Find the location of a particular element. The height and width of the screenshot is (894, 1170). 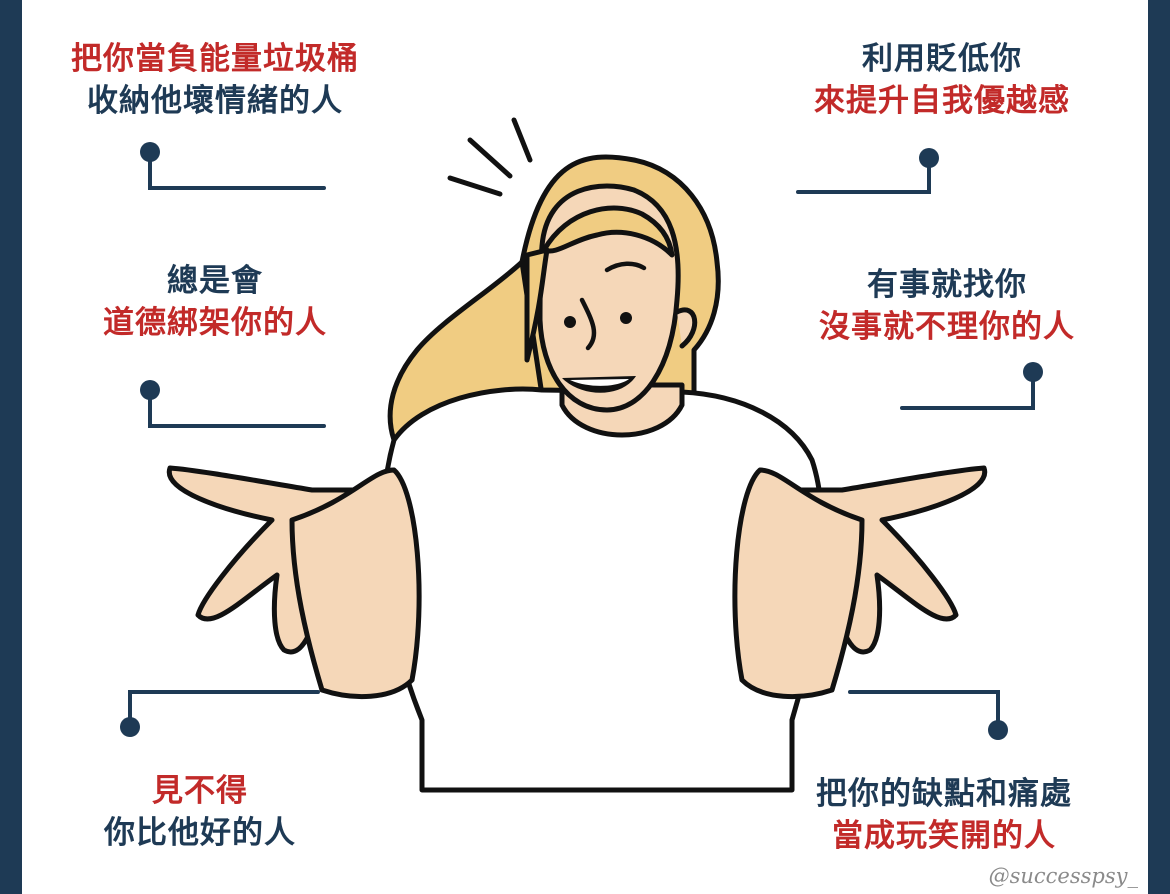

label-line: 見不得 is located at coordinates (200, 791).